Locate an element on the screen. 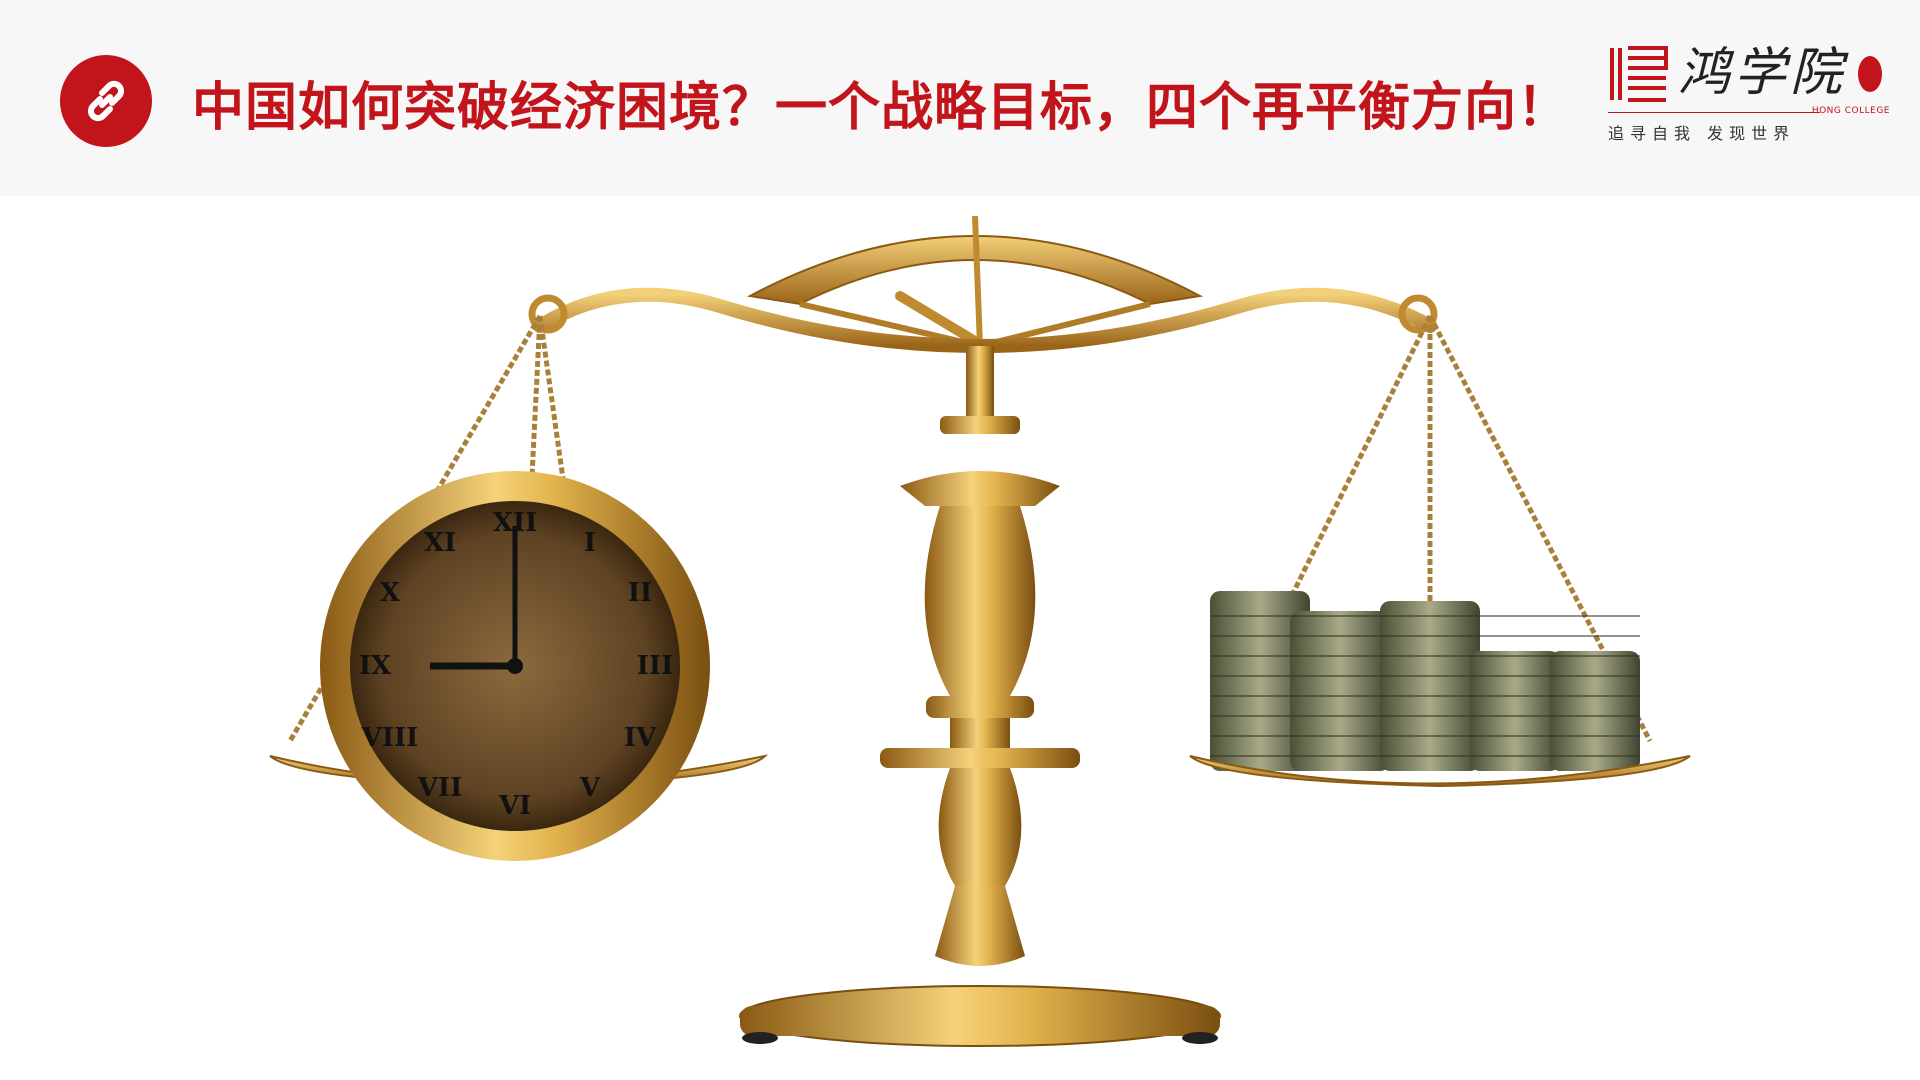 Image resolution: width=1920 pixels, height=1080 pixels. svg-text: V is located at coordinates (590, 788).